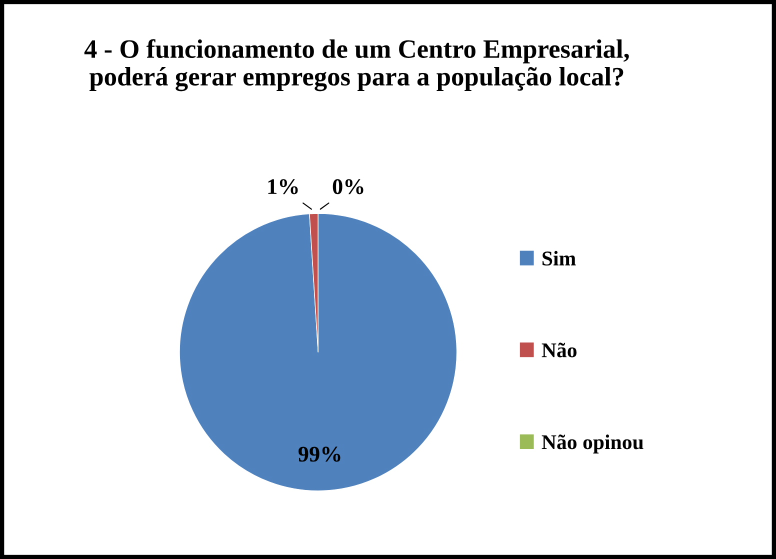  What do you see at coordinates (356, 65) in the screenshot?
I see `chart-title: 4 - O funcionamento de um Centro Empresarial, poderá gerar empregos para a população local?` at bounding box center [356, 65].